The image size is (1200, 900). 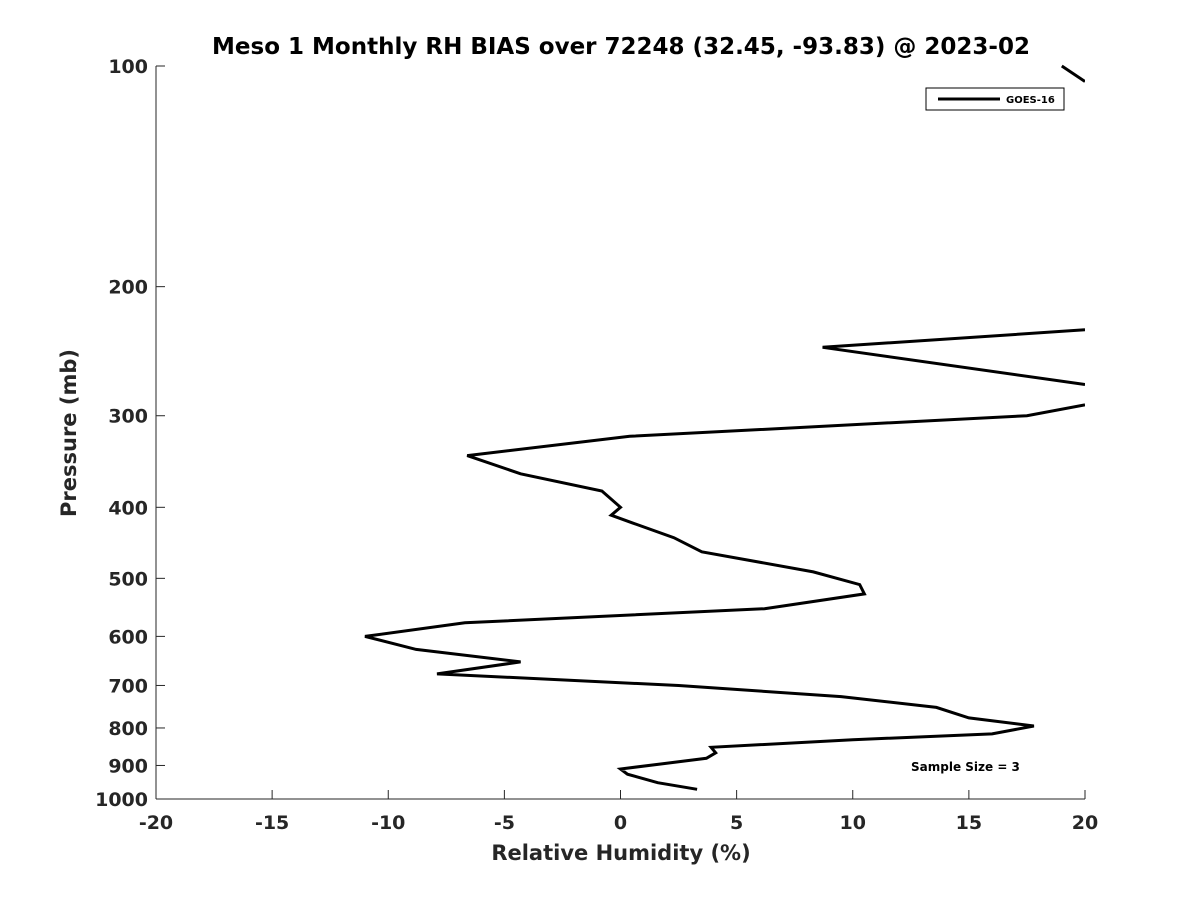 What do you see at coordinates (1030, 100) in the screenshot?
I see `legend-label: GOES-16` at bounding box center [1030, 100].